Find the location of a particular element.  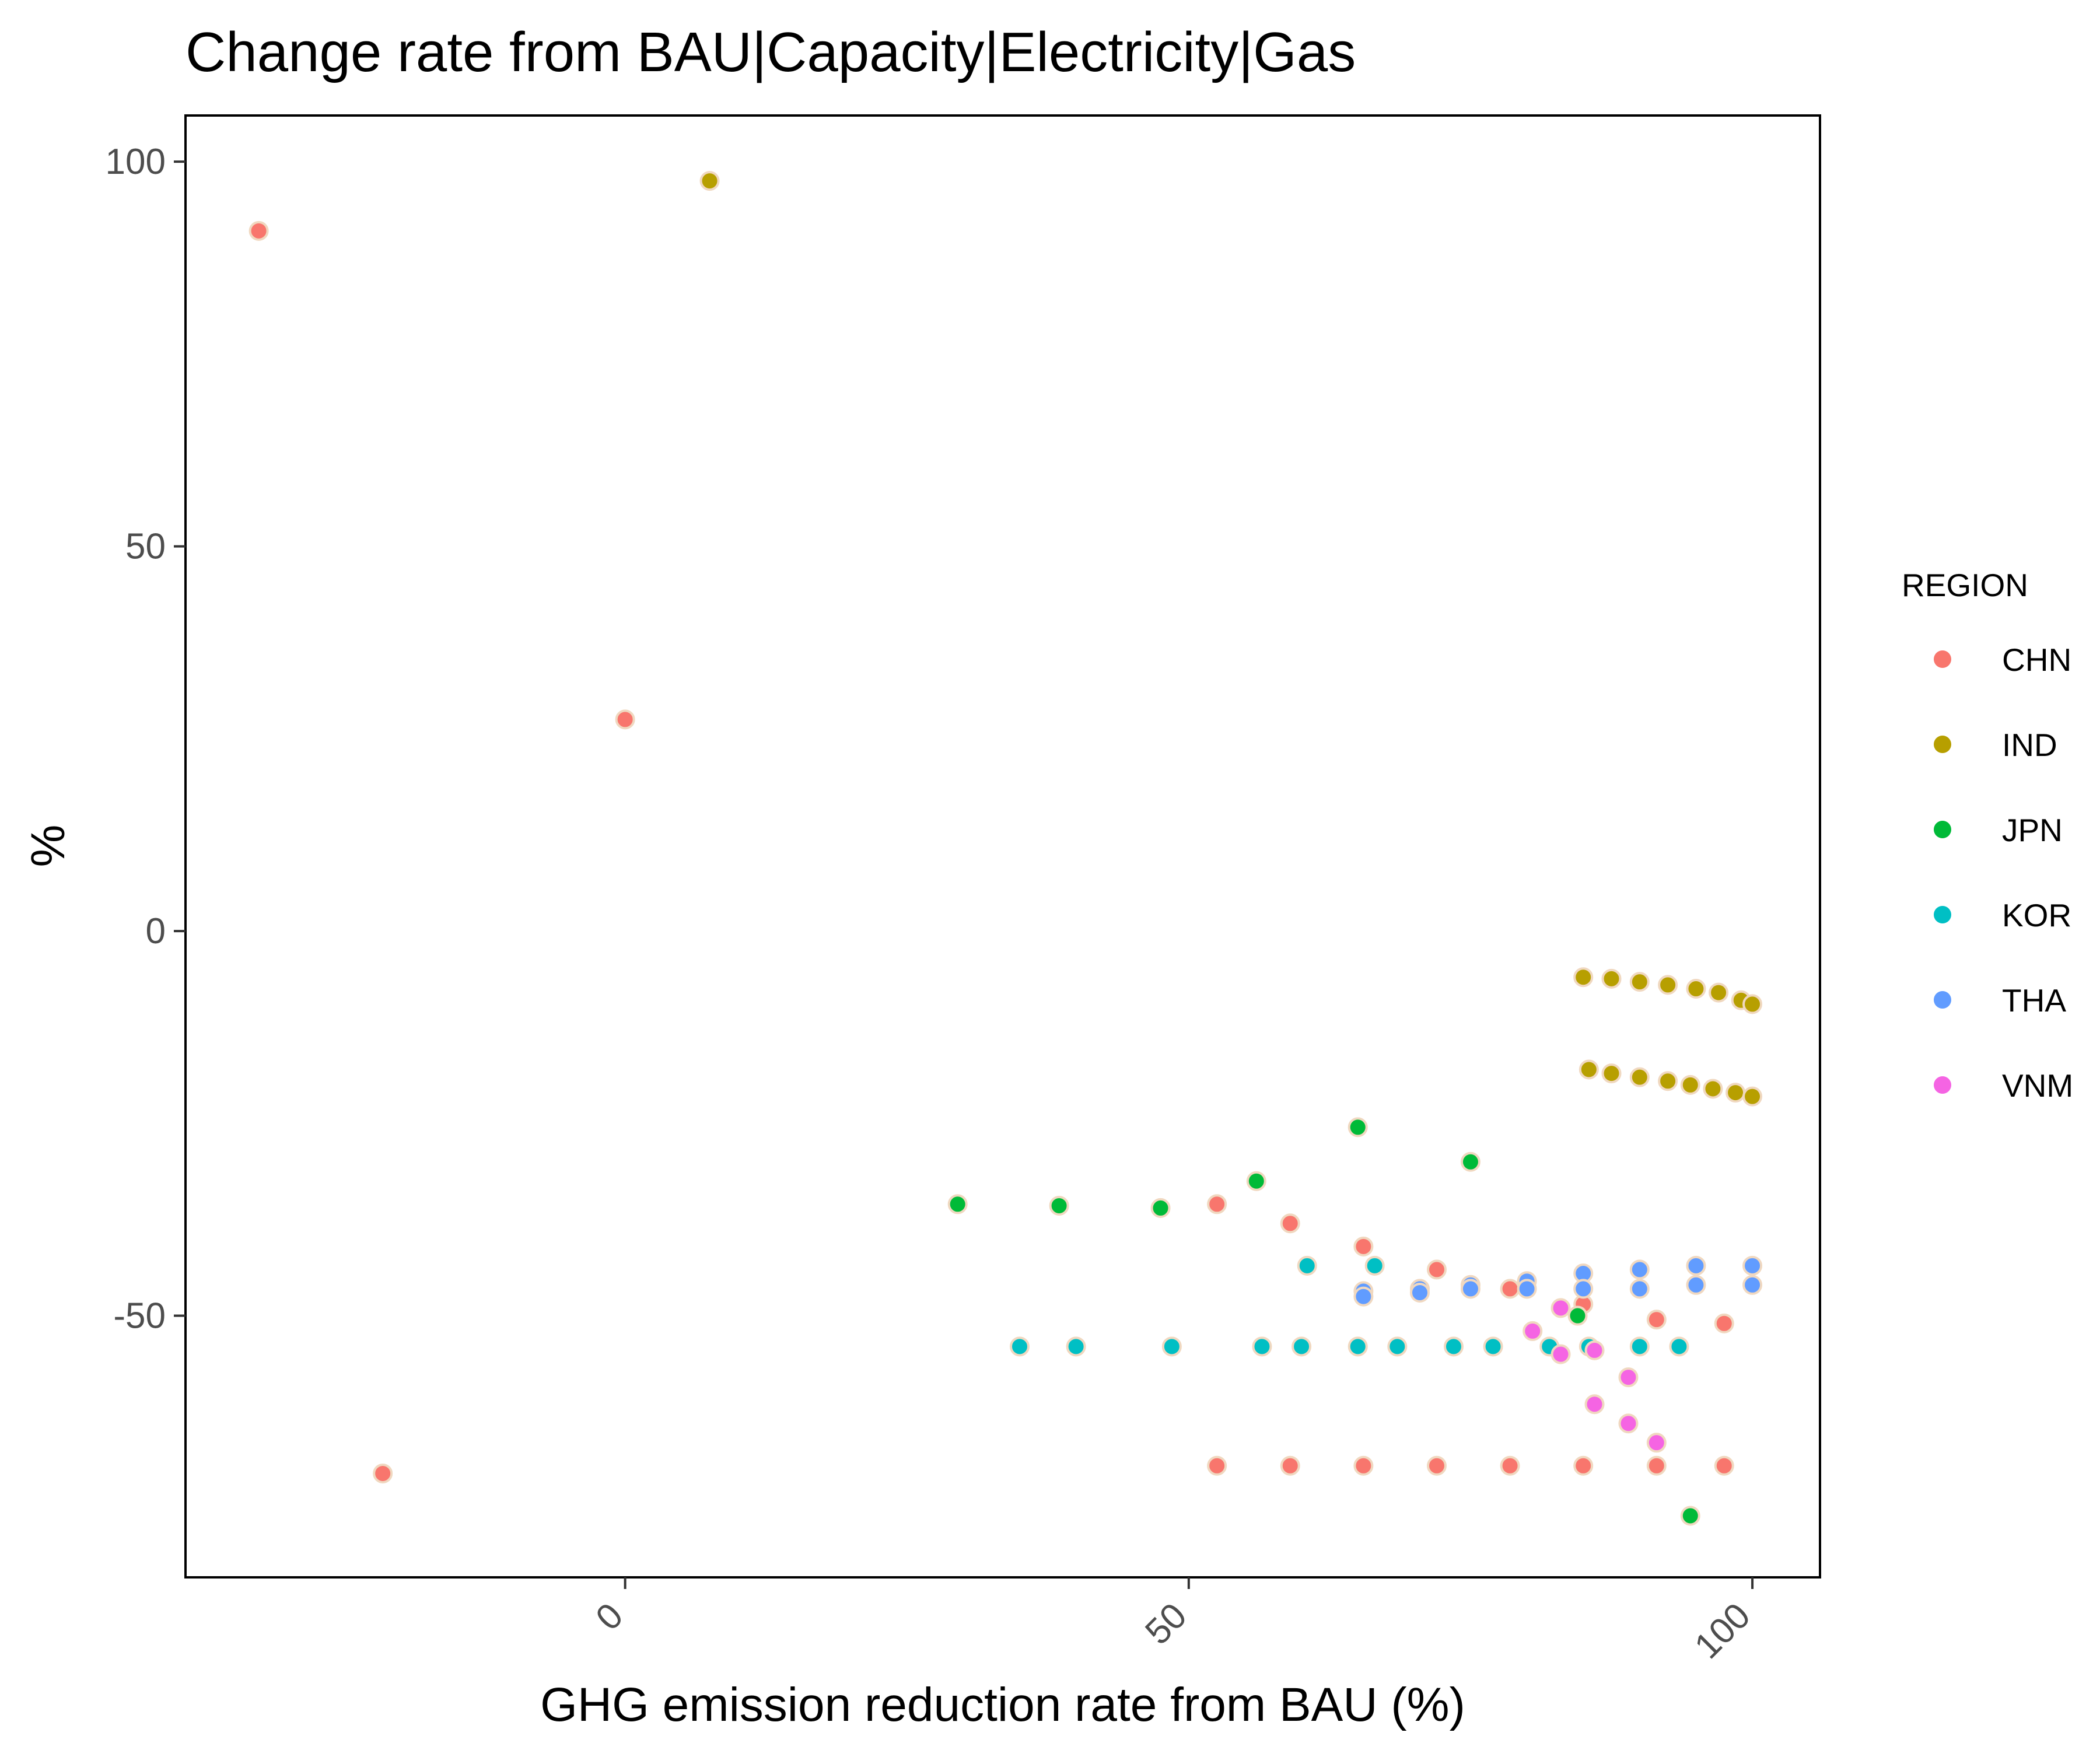

legend-key-kor is located at coordinates (1943, 914).